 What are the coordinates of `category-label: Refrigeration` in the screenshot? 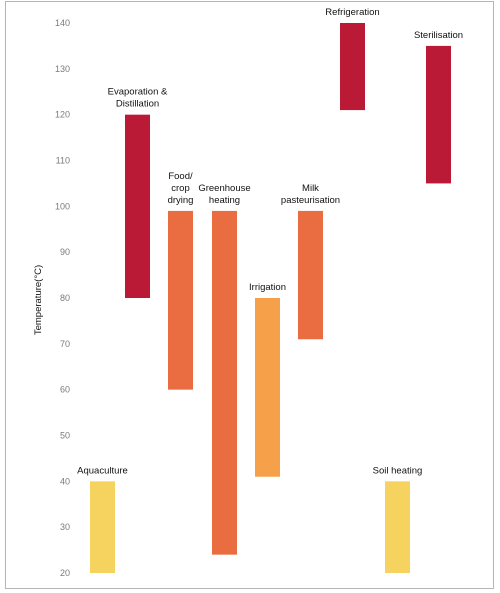 It's located at (352, 12).